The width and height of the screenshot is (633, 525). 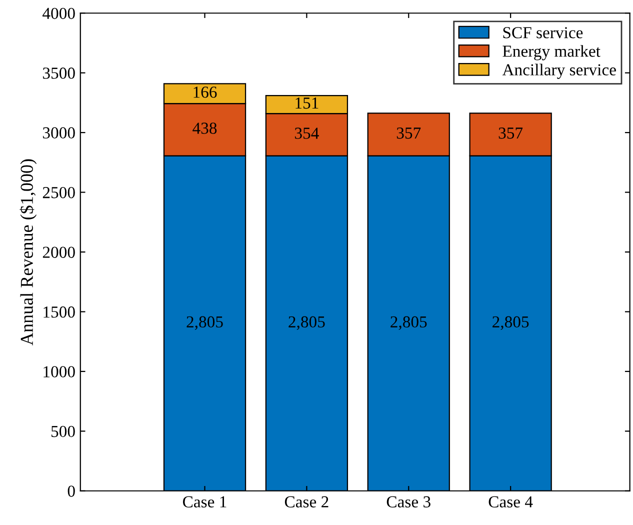 I want to click on data-label: 438, so click(x=204, y=128).